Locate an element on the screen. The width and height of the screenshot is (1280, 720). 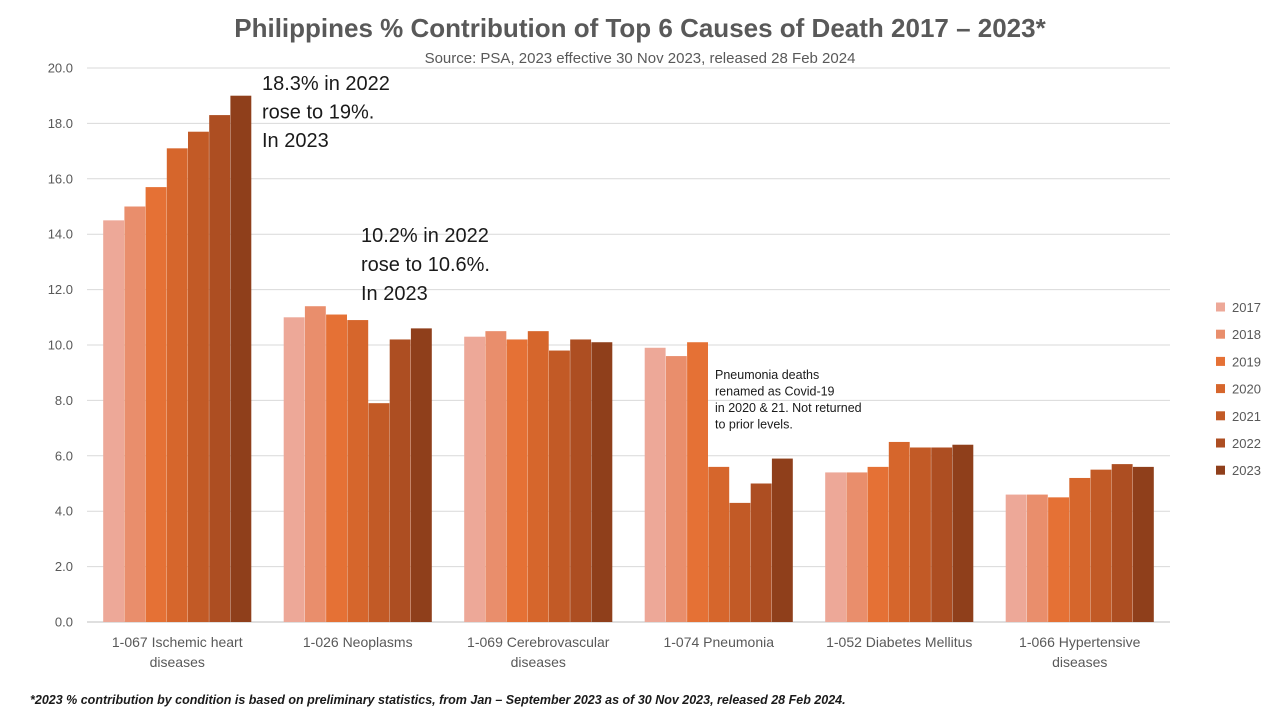
y-tick-label: 20.0 is located at coordinates (60, 68).